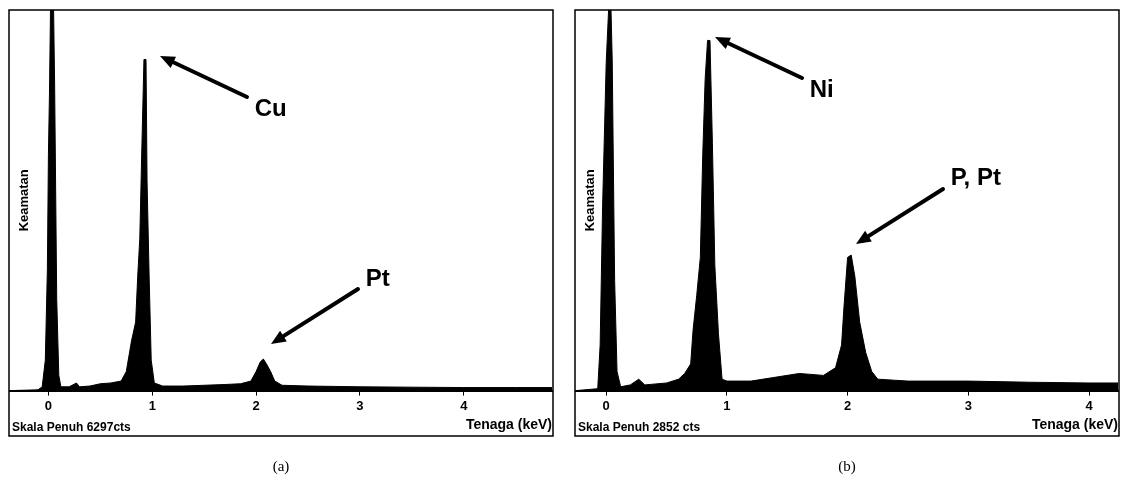  Describe the element at coordinates (377, 278) in the screenshot. I see `annotation: Pt` at that location.